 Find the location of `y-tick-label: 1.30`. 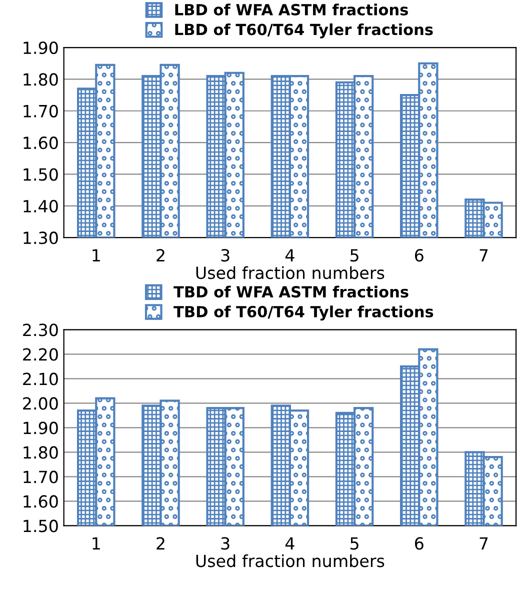

y-tick-label: 1.30 is located at coordinates (41, 238).